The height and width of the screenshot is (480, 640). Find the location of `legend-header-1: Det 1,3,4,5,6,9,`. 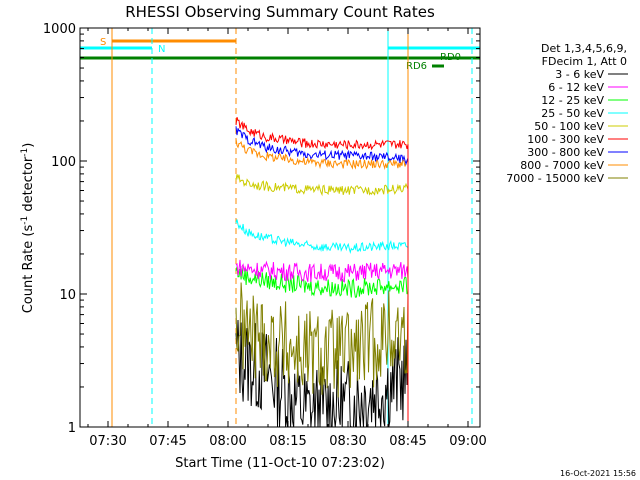

legend-header-1: Det 1,3,4,5,6,9, is located at coordinates (584, 48).